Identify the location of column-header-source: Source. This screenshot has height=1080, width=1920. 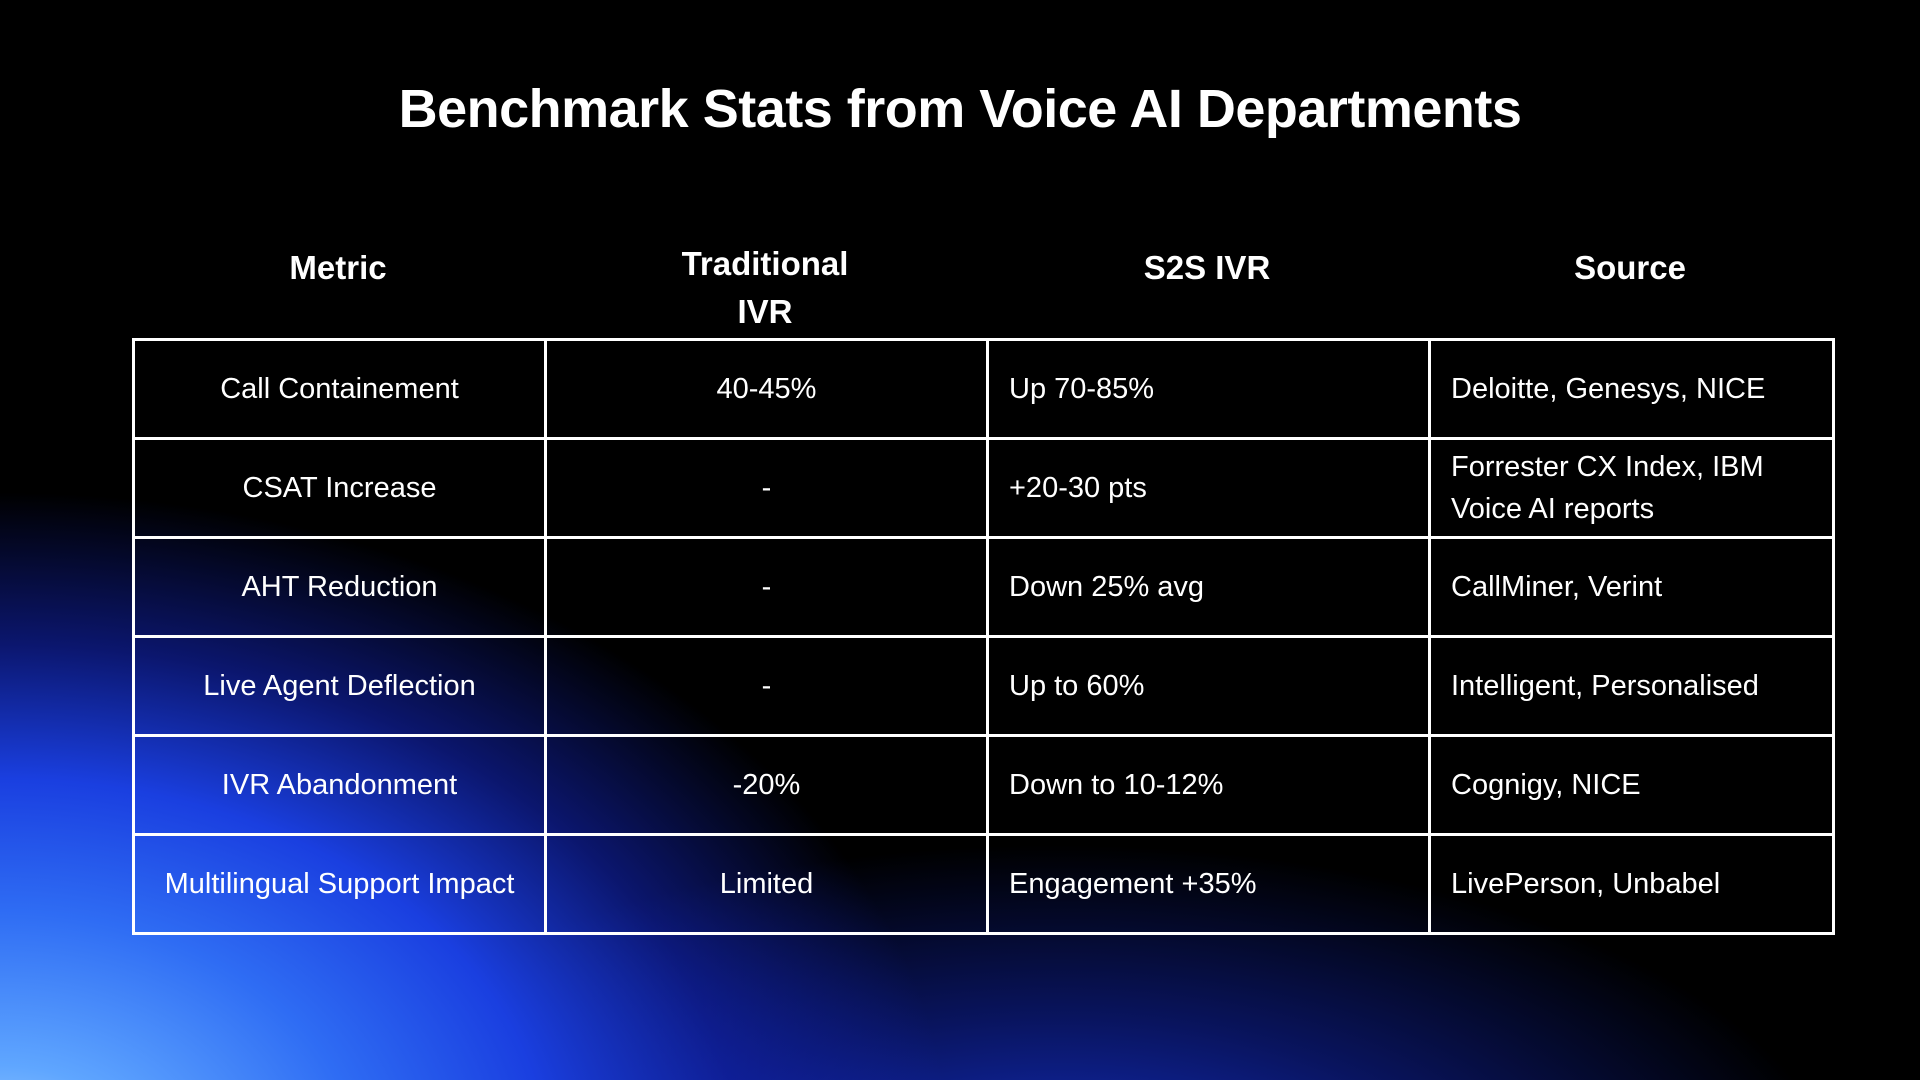
(1630, 267).